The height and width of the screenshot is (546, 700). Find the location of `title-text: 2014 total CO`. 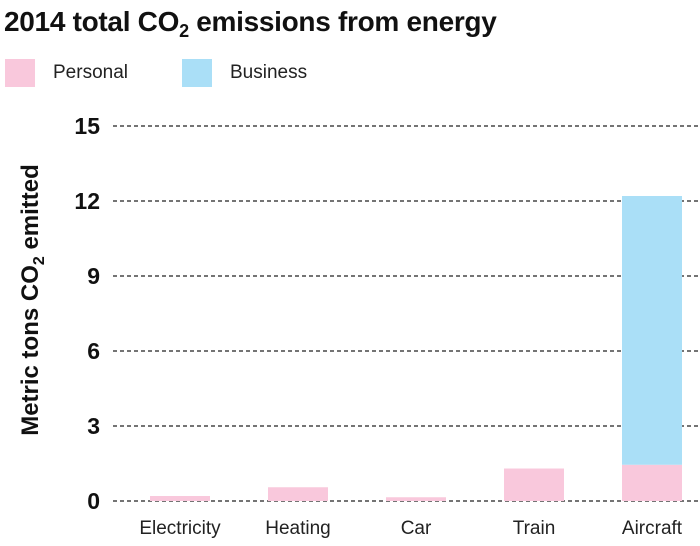

title-text: 2014 total CO is located at coordinates (92, 21).